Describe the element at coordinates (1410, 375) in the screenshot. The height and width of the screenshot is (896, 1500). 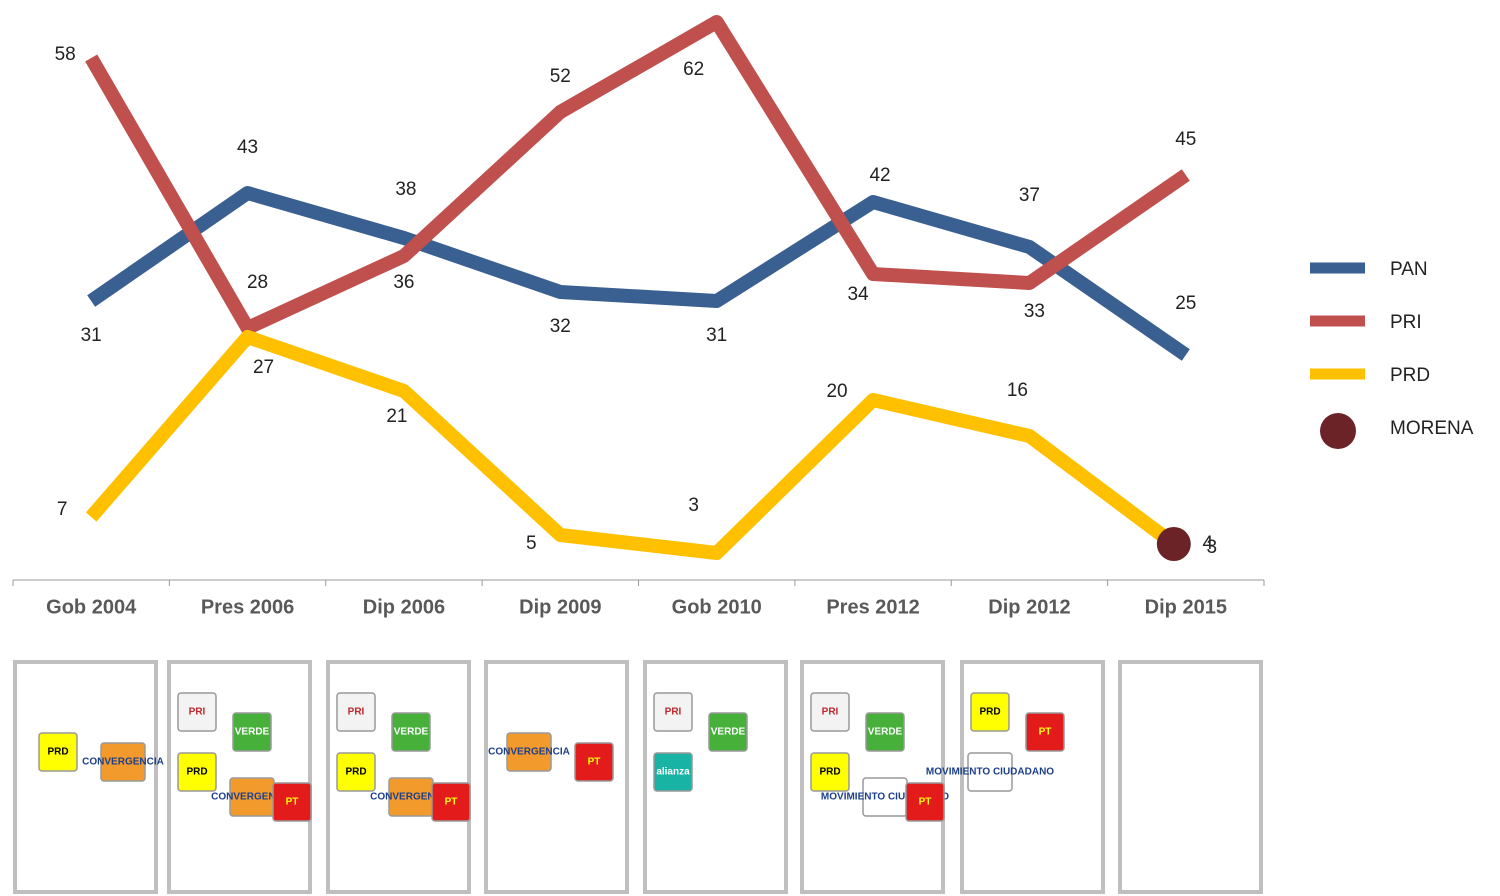
I see `legend-label: PRD` at that location.